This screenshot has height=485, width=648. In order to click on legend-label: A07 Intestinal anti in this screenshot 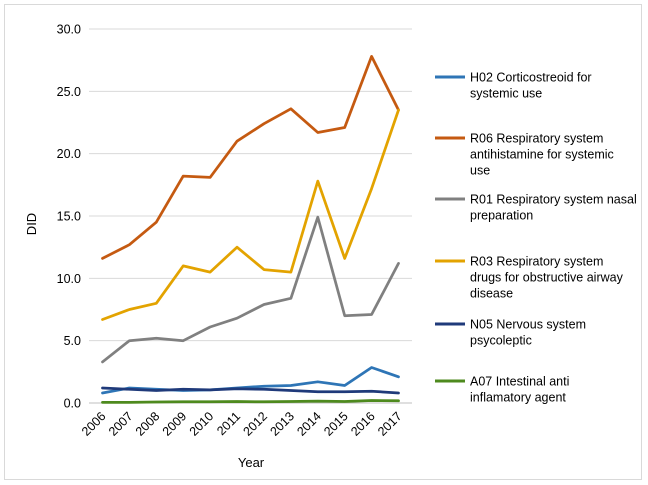, I will do `click(519, 382)`.